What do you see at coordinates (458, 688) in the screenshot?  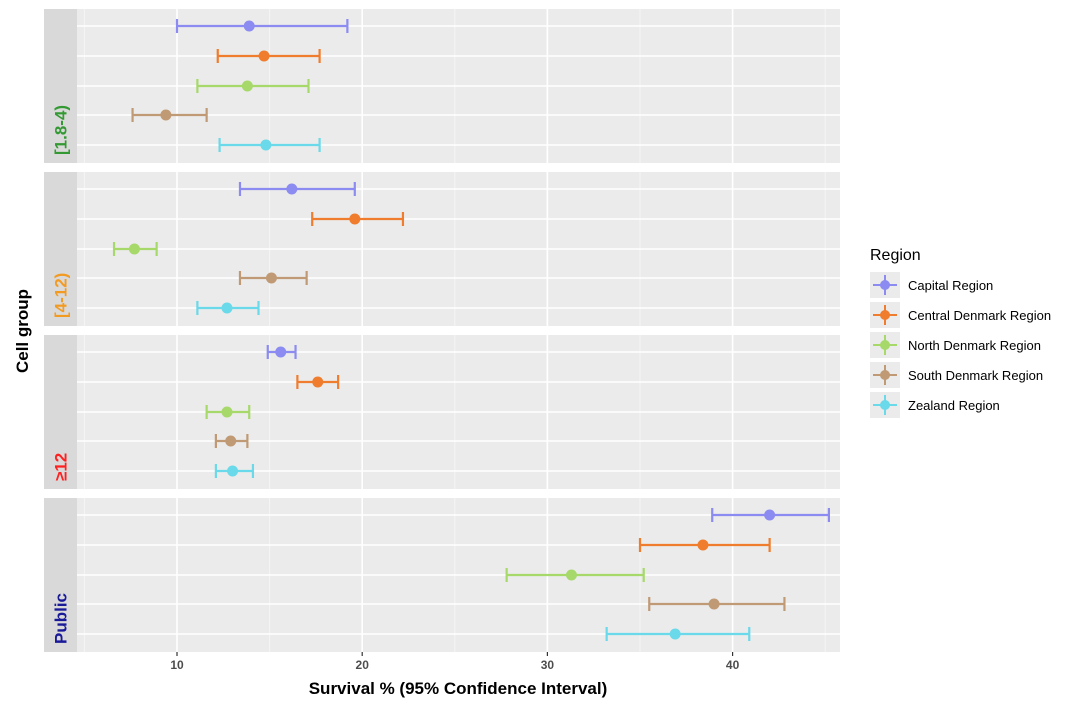 I see `x-axis-title: Survival % (95% Confidence Interval)` at bounding box center [458, 688].